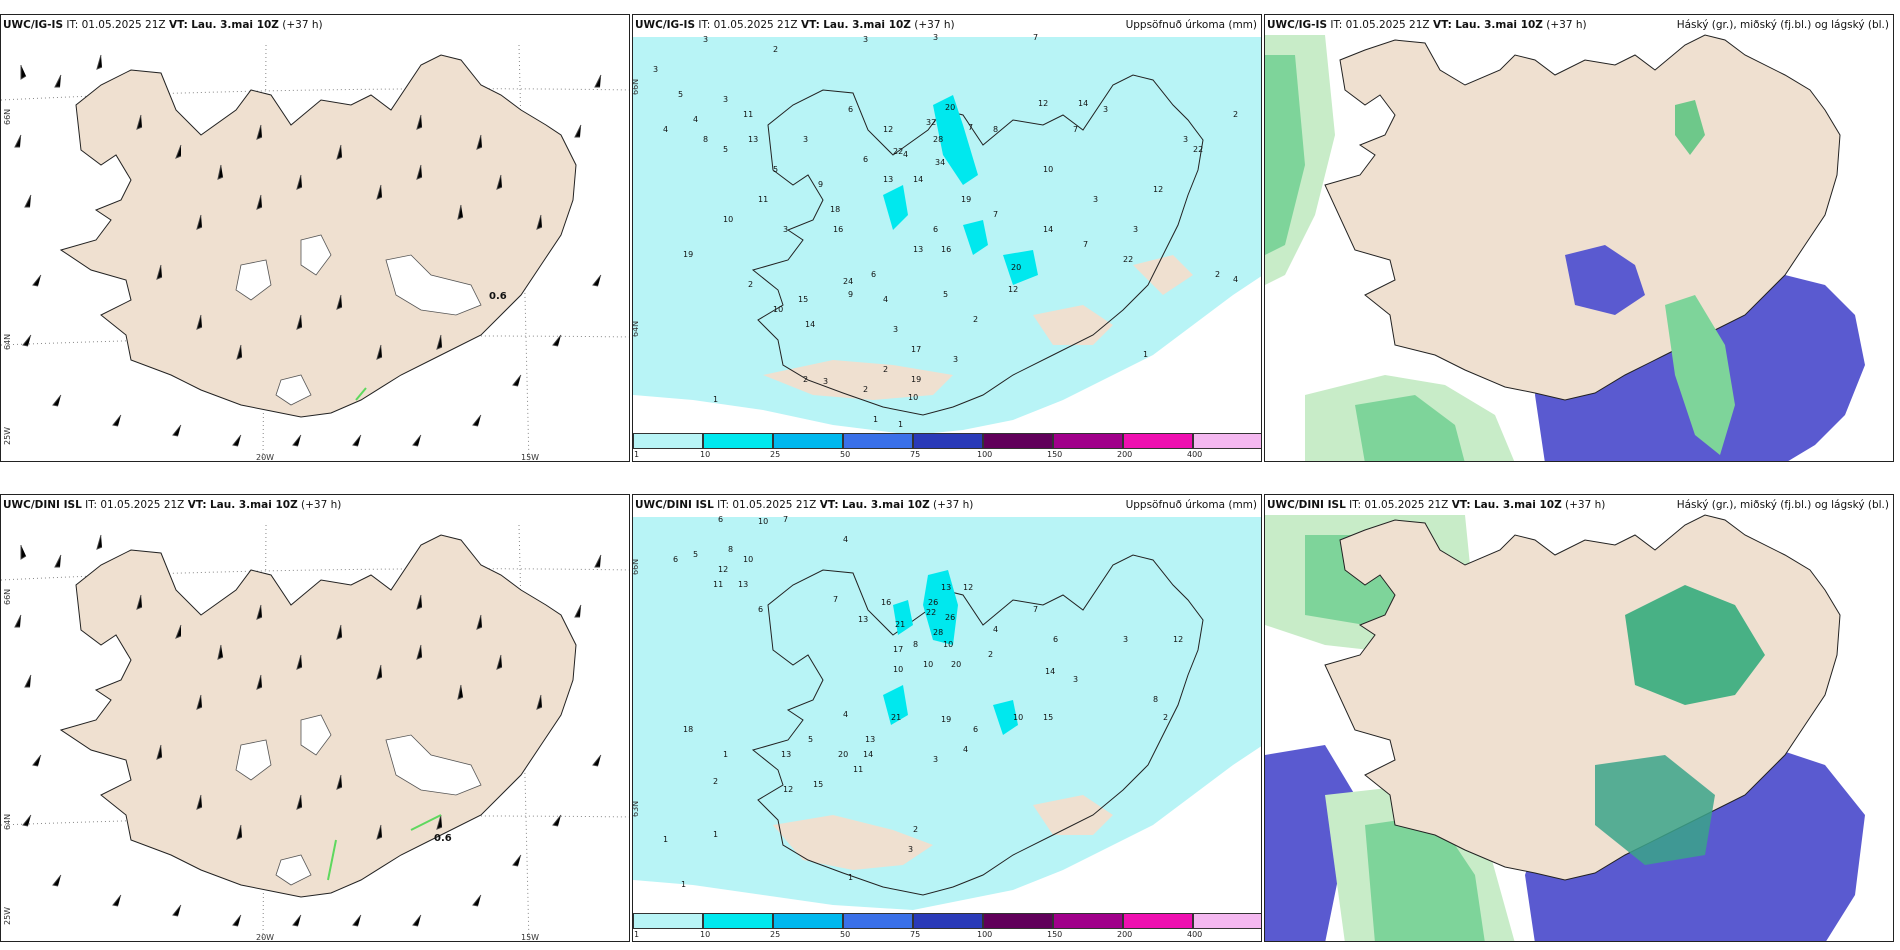  Describe the element at coordinates (848, 281) in the screenshot. I see `precip-value: 24` at that location.